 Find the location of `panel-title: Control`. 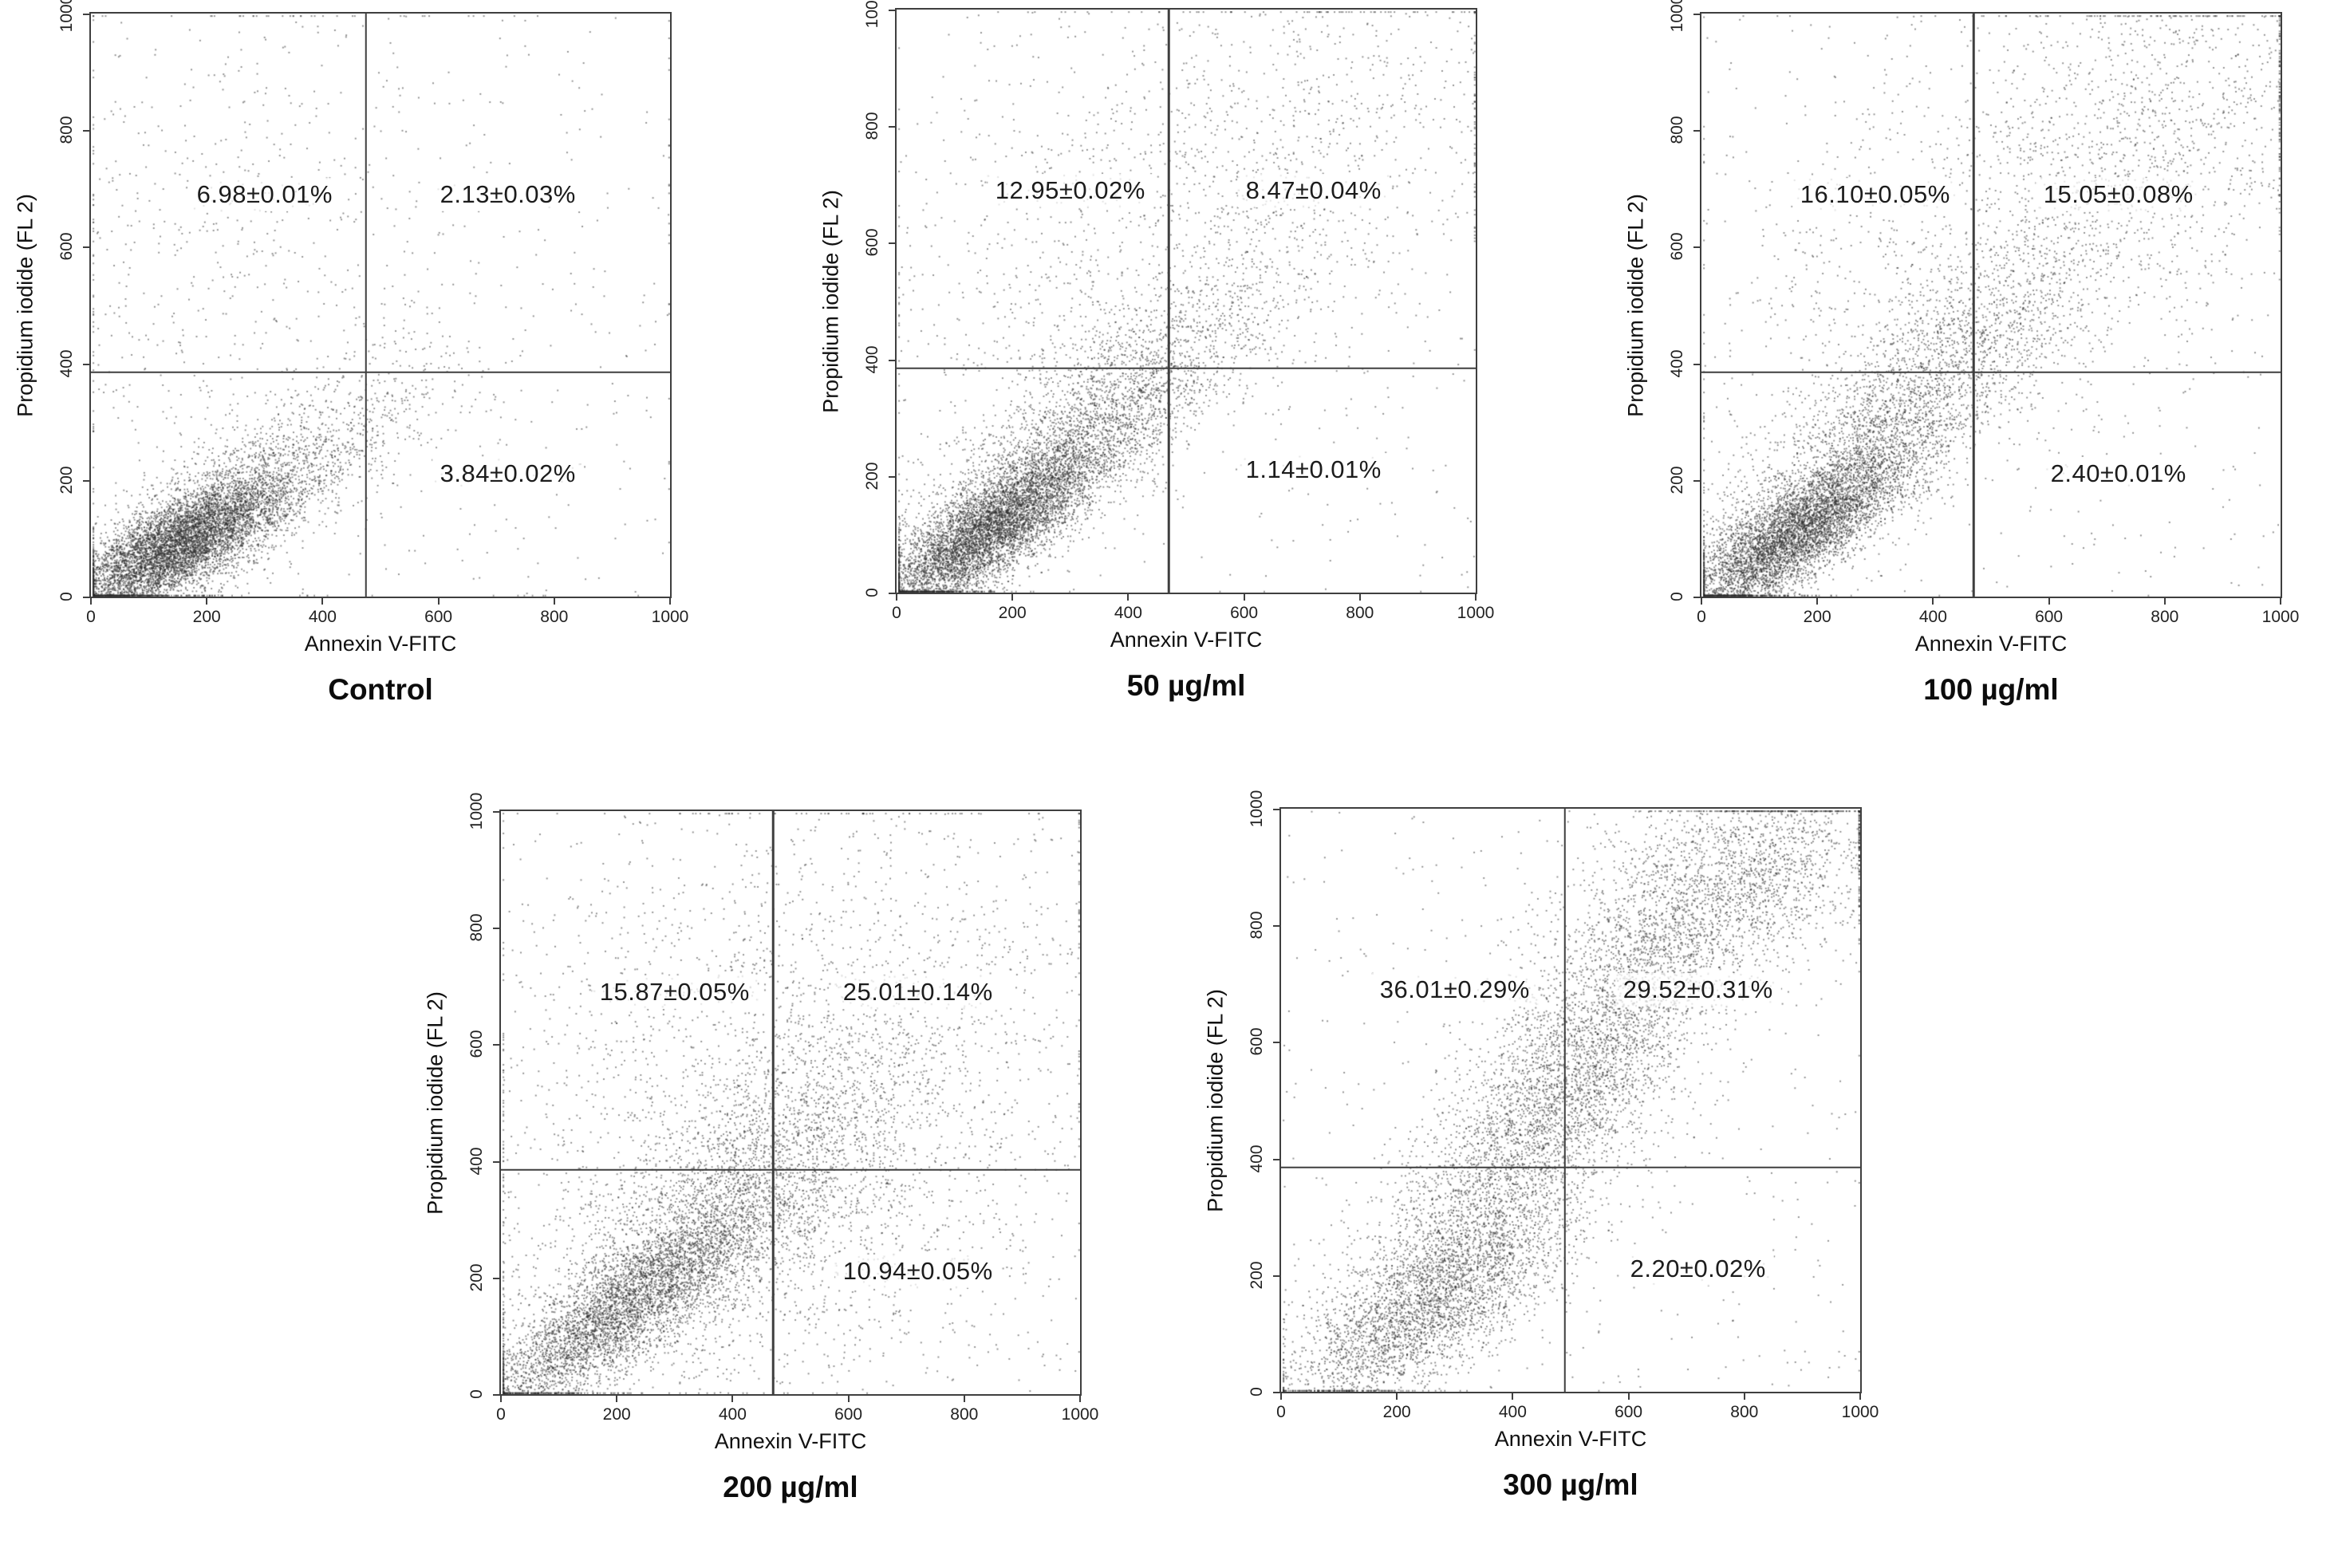

panel-title: Control is located at coordinates (380, 689).